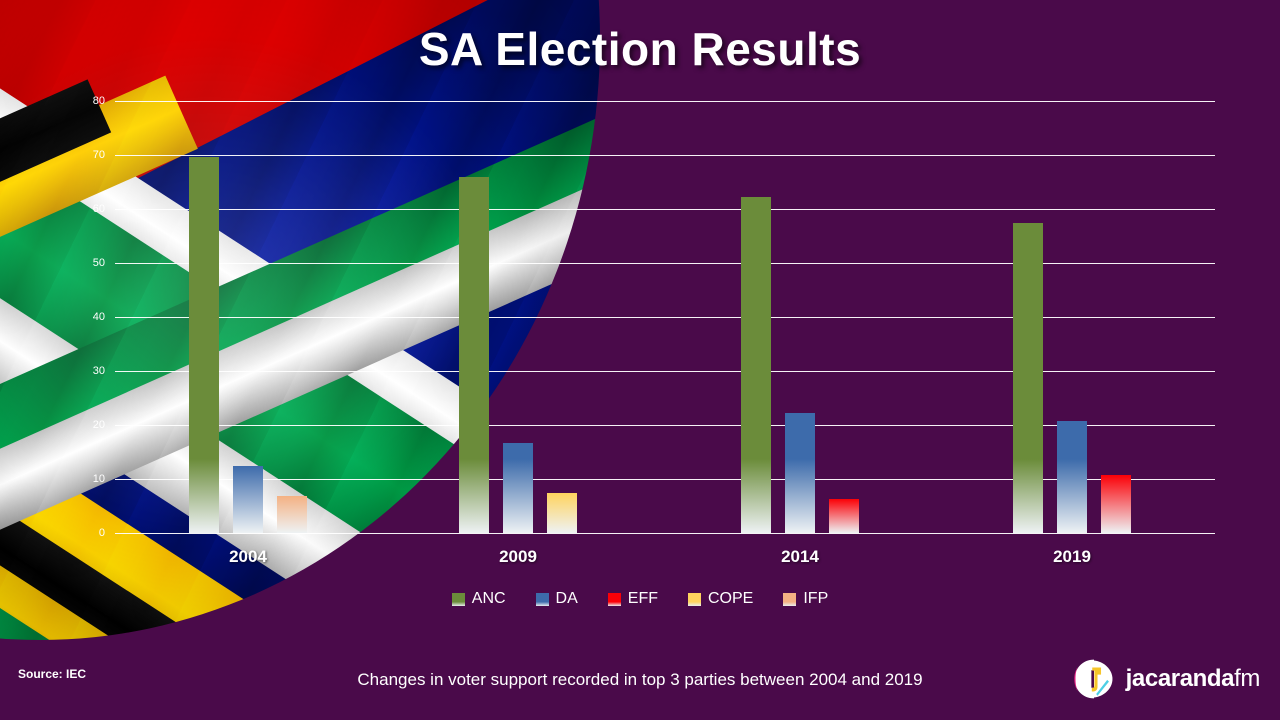  Describe the element at coordinates (800, 556) in the screenshot. I see `x-axis-label-2014: 2014` at that location.